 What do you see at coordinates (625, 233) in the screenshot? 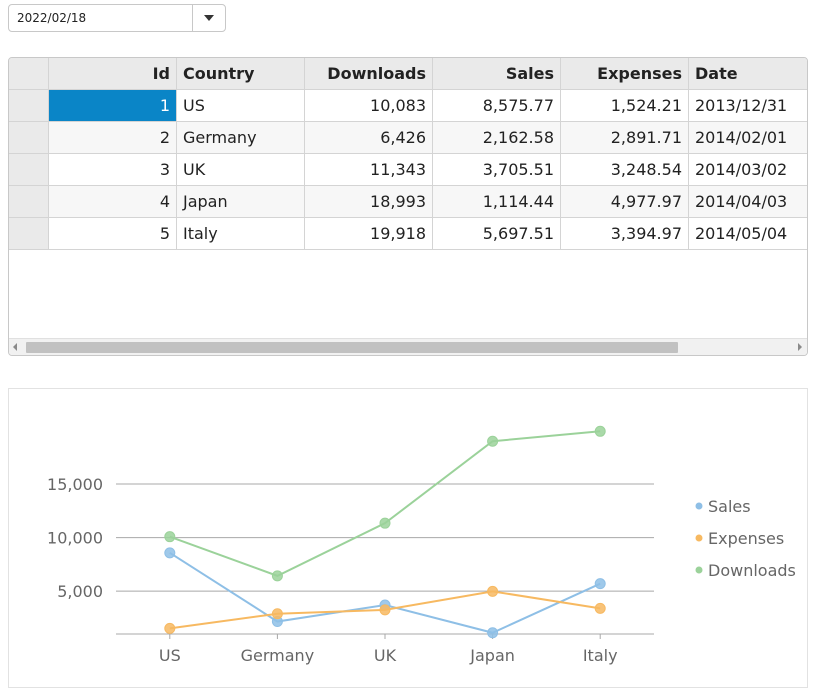
I see `cell-expenses: 3,394.97` at bounding box center [625, 233].